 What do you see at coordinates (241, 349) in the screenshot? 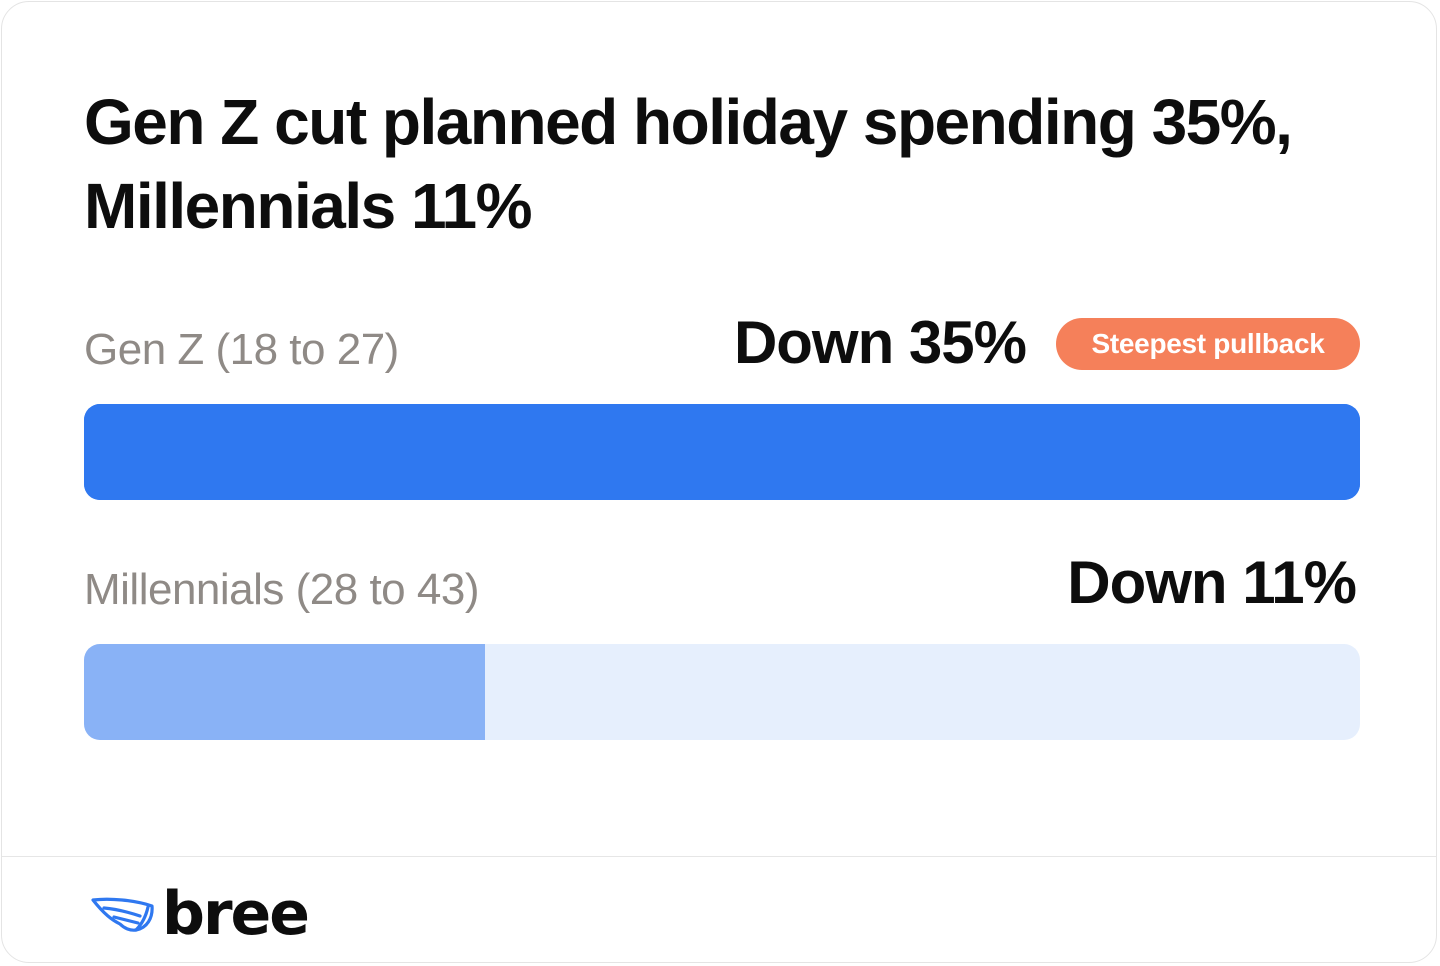
I see `bar-label-gen-z: Gen Z (18 to 27)` at bounding box center [241, 349].